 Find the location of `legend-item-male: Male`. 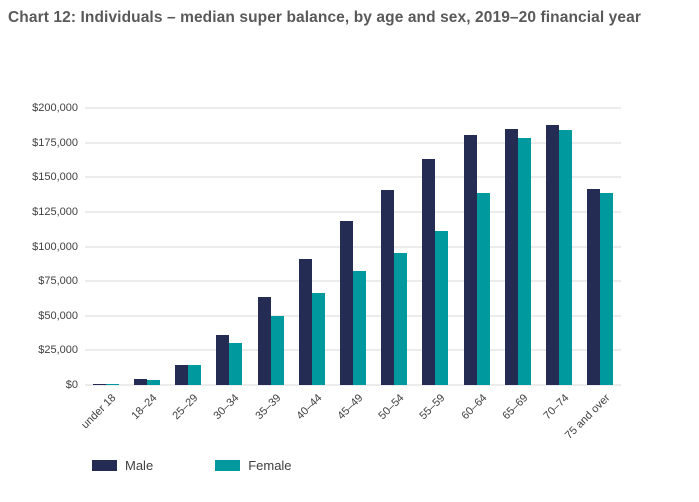

legend-item-male: Male is located at coordinates (122, 465).